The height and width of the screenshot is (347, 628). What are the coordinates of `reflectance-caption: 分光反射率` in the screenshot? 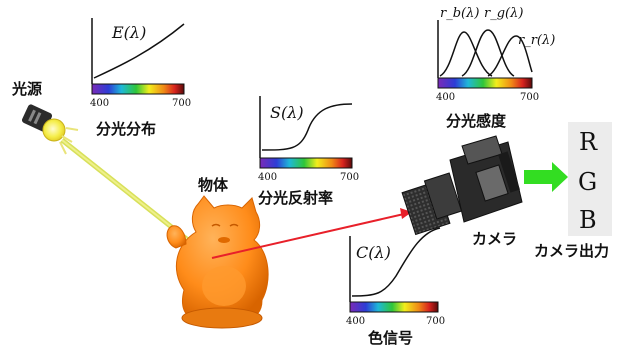 It's located at (295, 198).